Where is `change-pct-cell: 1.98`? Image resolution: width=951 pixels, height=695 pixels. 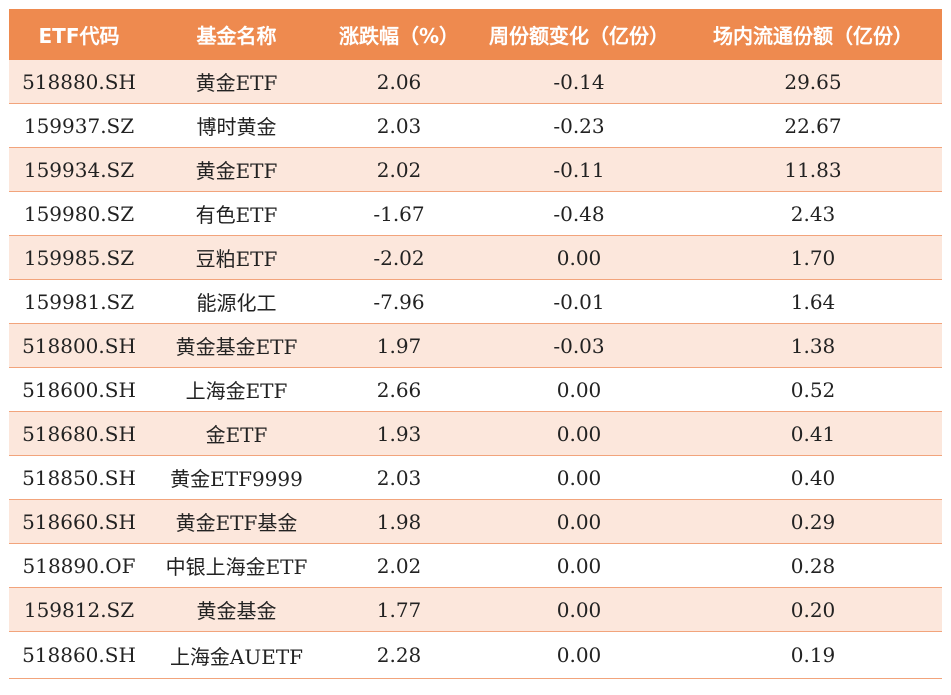 change-pct-cell: 1.98 is located at coordinates (399, 521).